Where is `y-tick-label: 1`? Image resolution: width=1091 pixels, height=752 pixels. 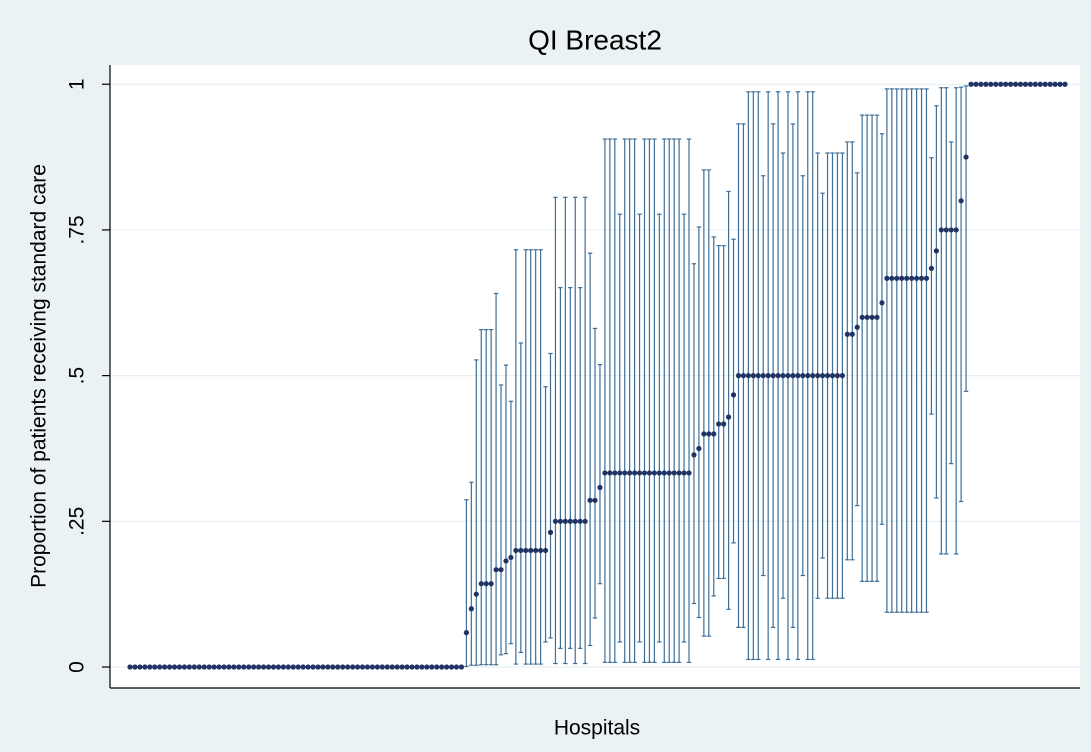
y-tick-label: 1 is located at coordinates (77, 84).